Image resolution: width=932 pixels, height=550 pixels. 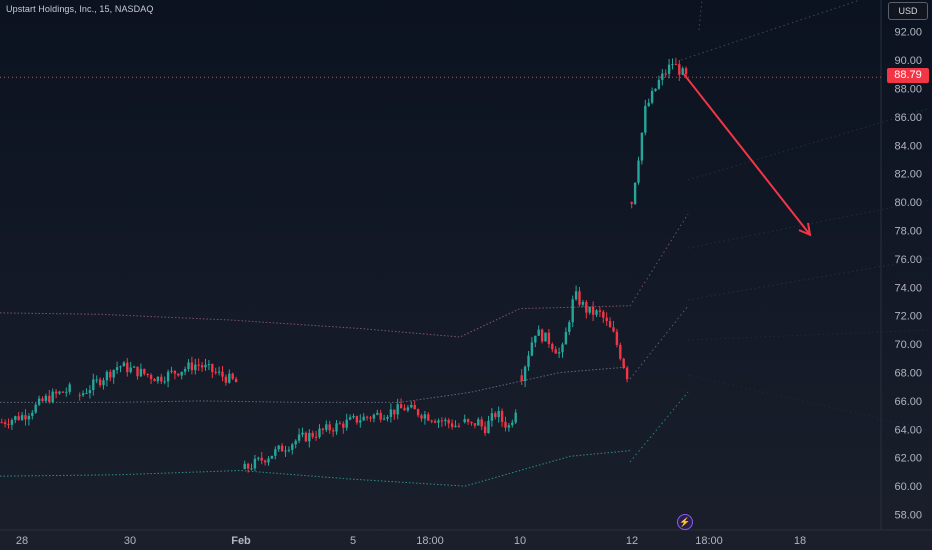 I want to click on y-tick-label: 72.00, so click(x=908, y=317).